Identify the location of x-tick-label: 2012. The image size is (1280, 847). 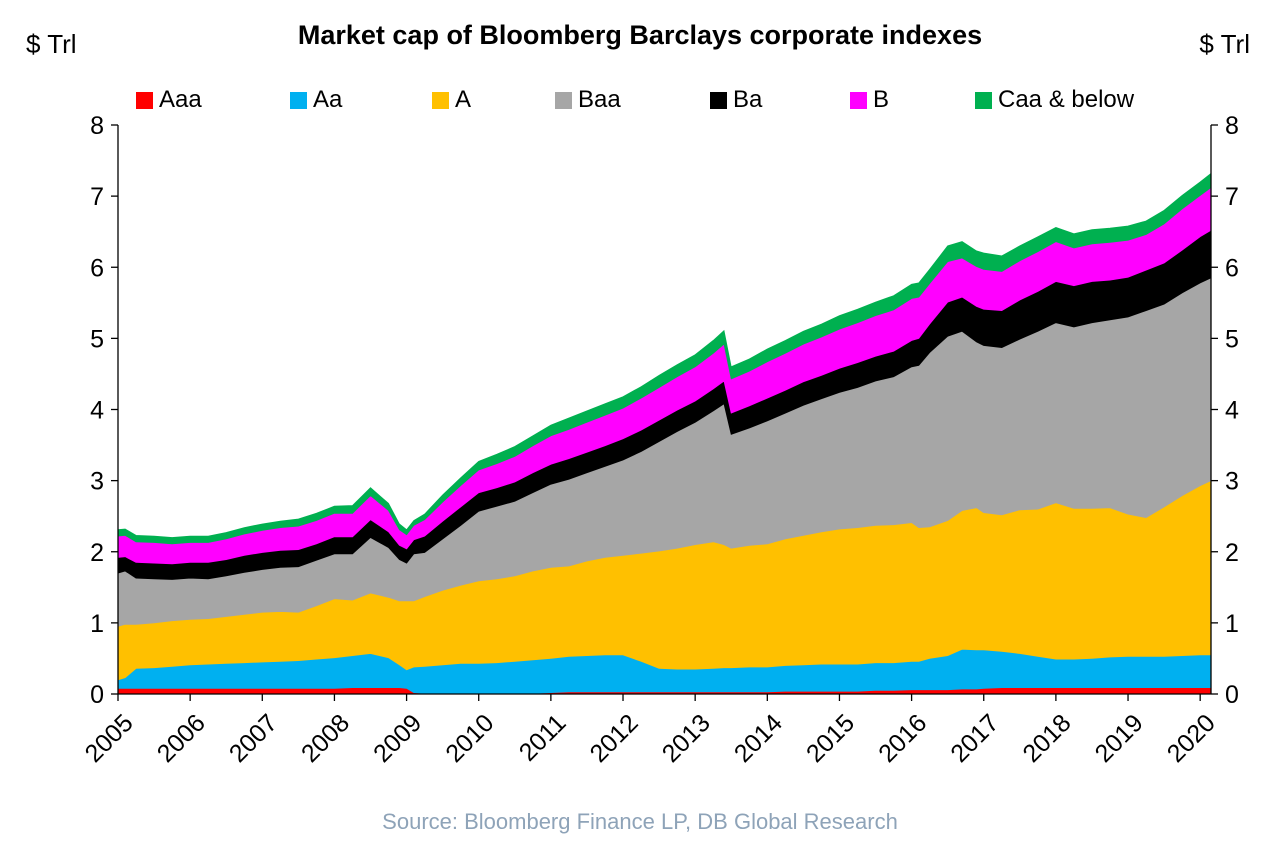
(614, 738).